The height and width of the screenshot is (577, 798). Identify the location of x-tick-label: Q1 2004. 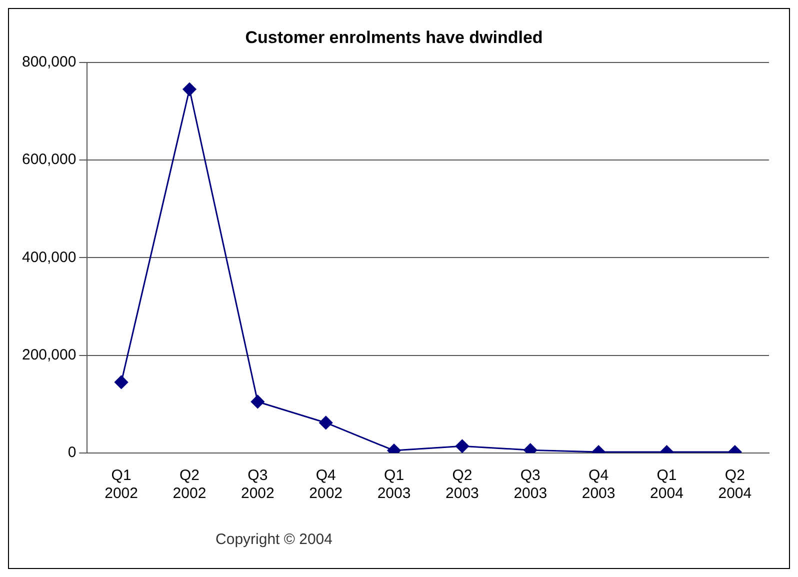
(667, 484).